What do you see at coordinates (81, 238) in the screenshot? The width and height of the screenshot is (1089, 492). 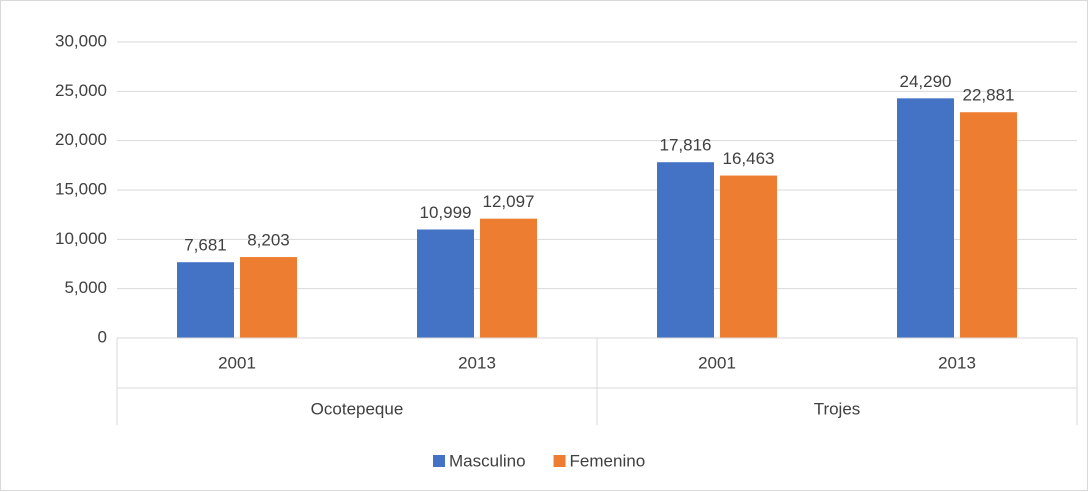 I see `y-tick-label: 10,000` at bounding box center [81, 238].